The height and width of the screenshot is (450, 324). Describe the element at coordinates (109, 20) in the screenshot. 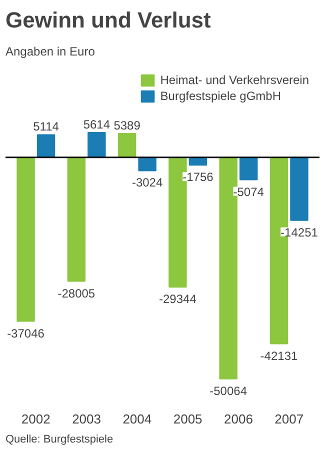

I see `chart-title: Gewinn und Verlust` at that location.